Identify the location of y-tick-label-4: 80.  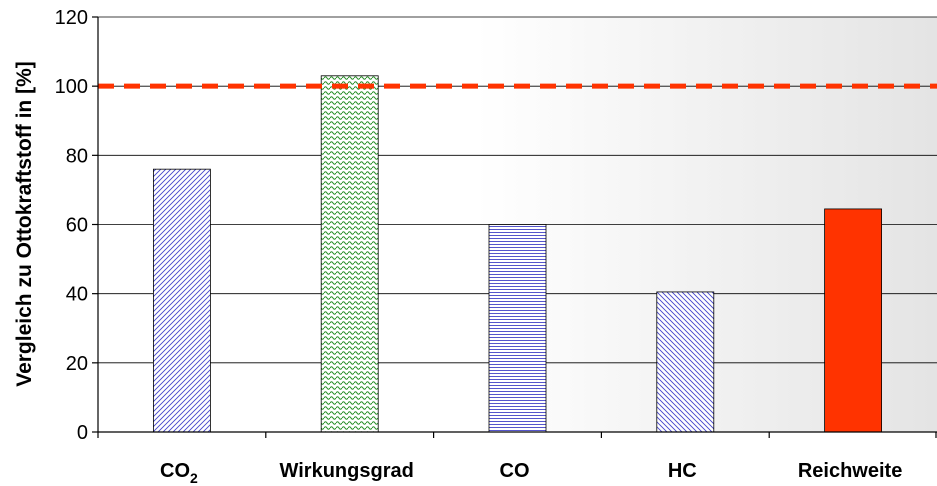
(77, 156).